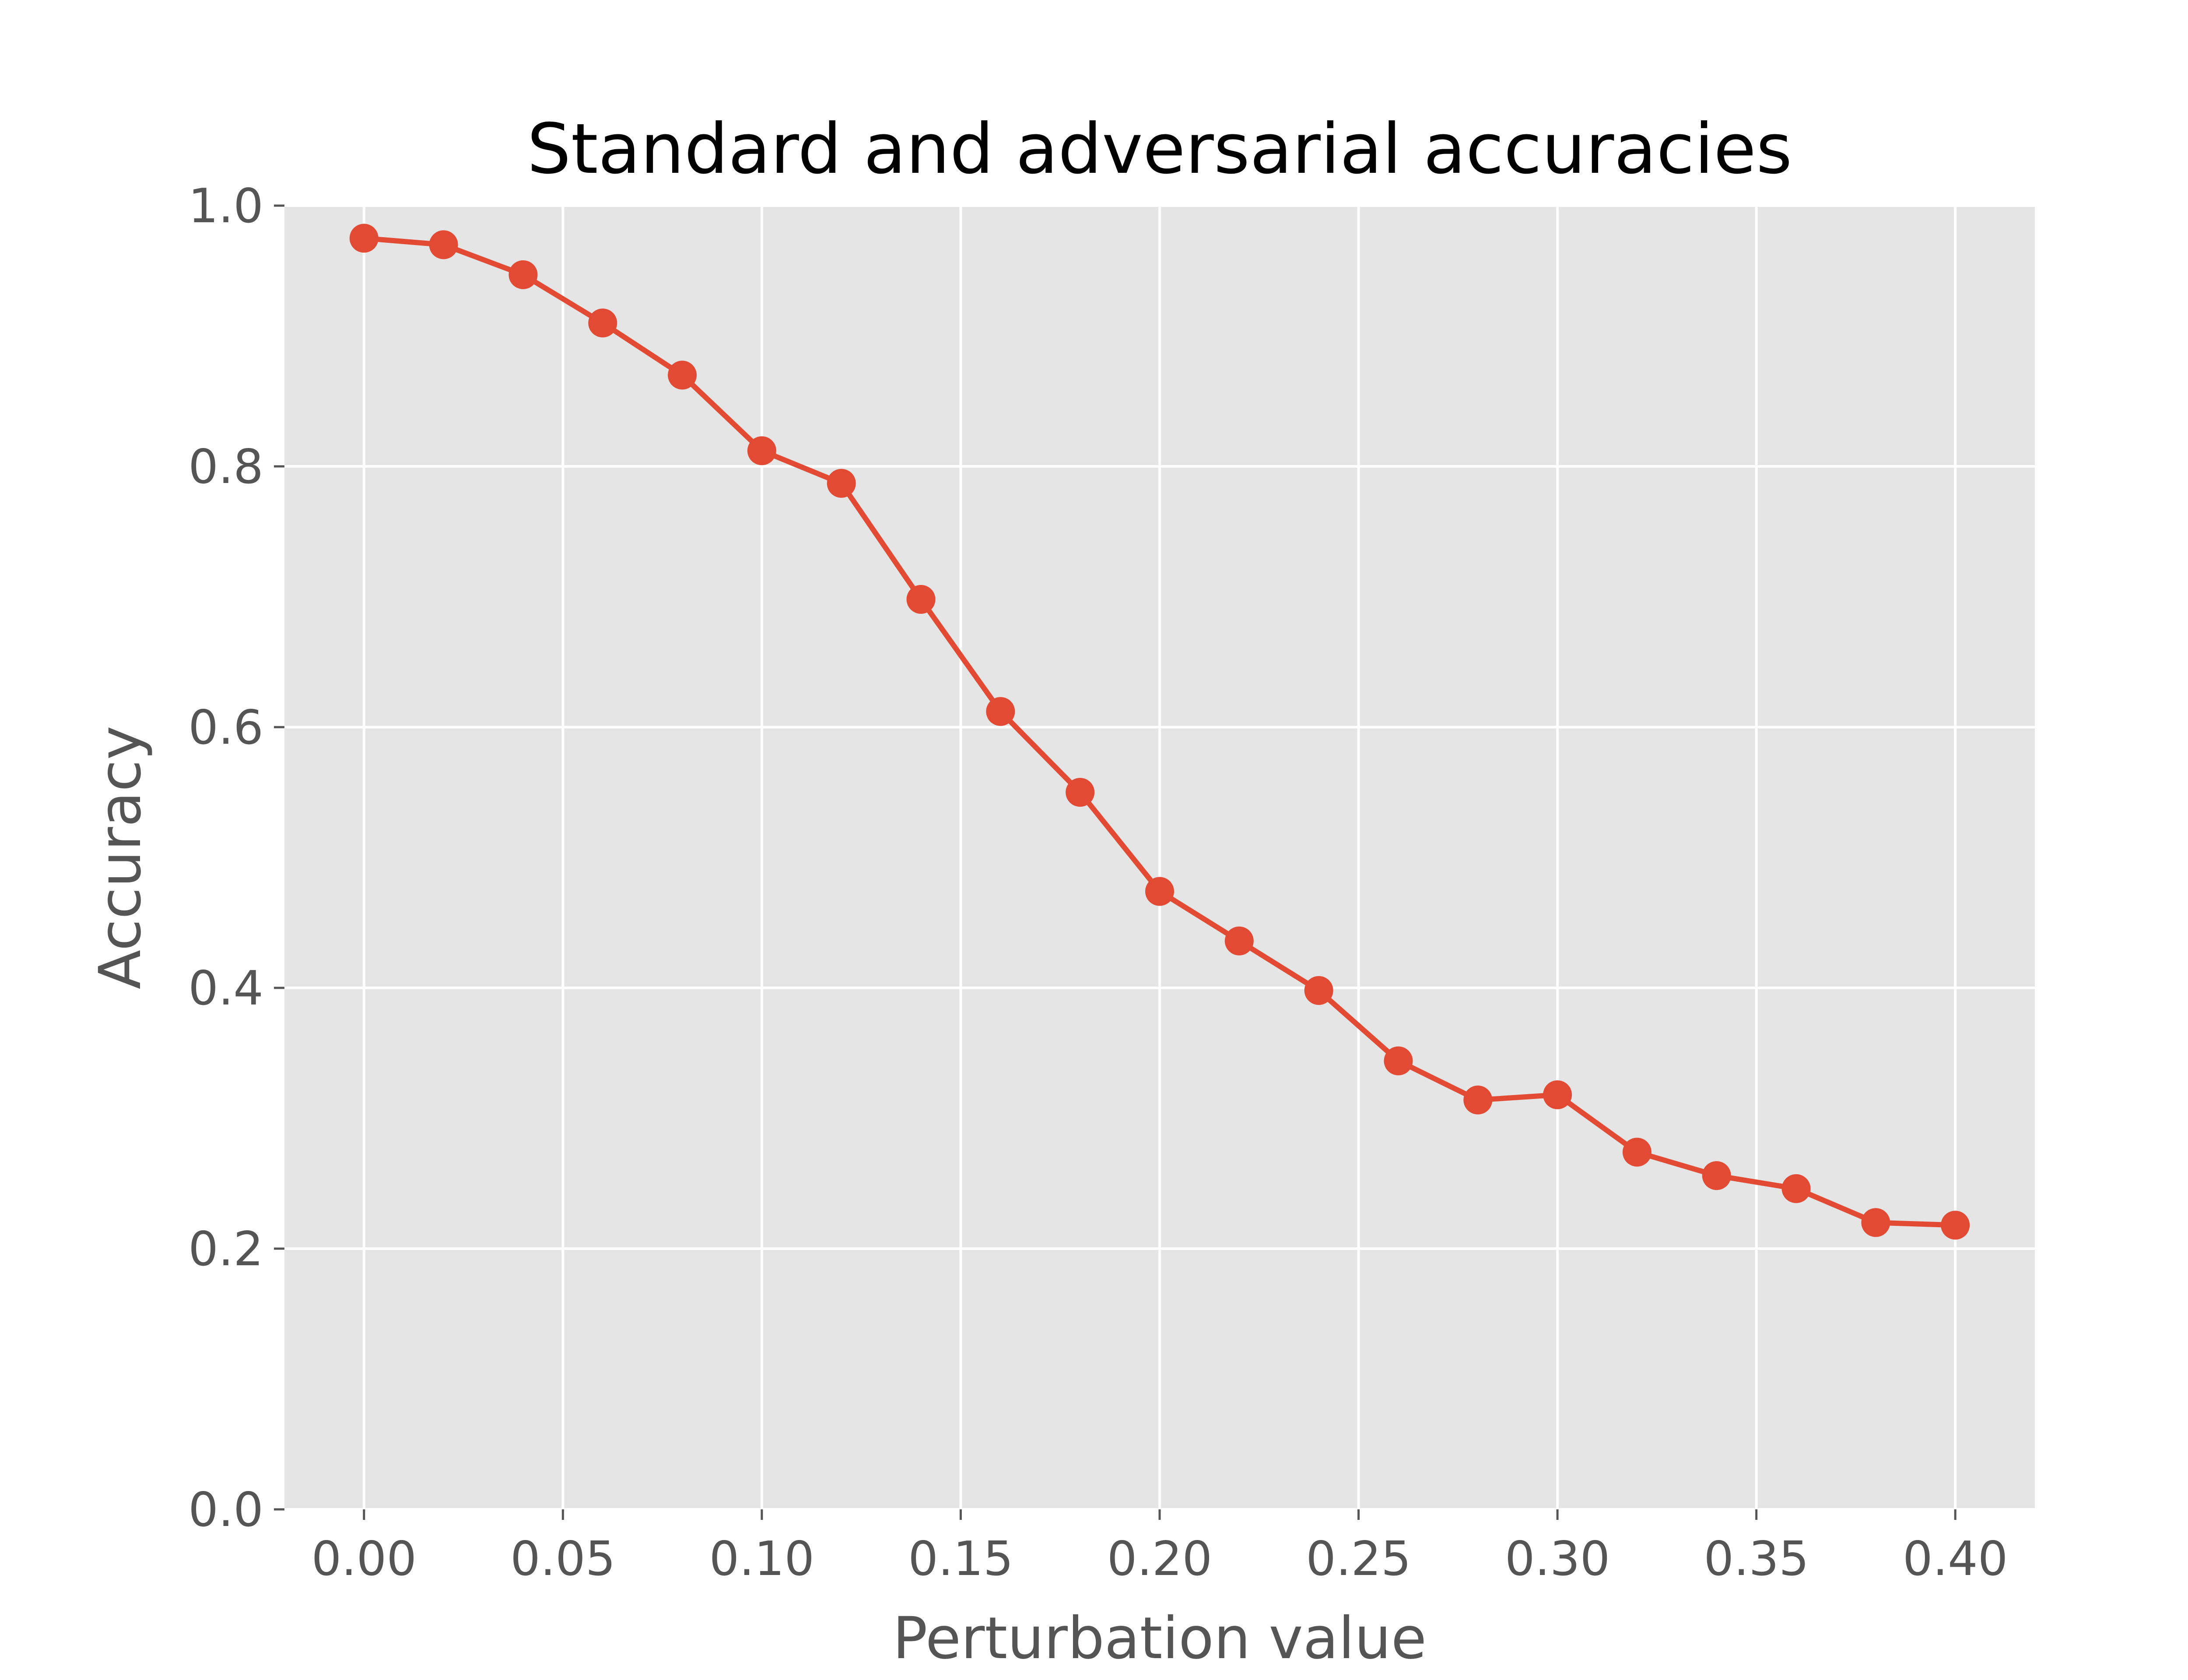 Image resolution: width=2188 pixels, height=1680 pixels. I want to click on x-tick-label: 0.15, so click(960, 1559).